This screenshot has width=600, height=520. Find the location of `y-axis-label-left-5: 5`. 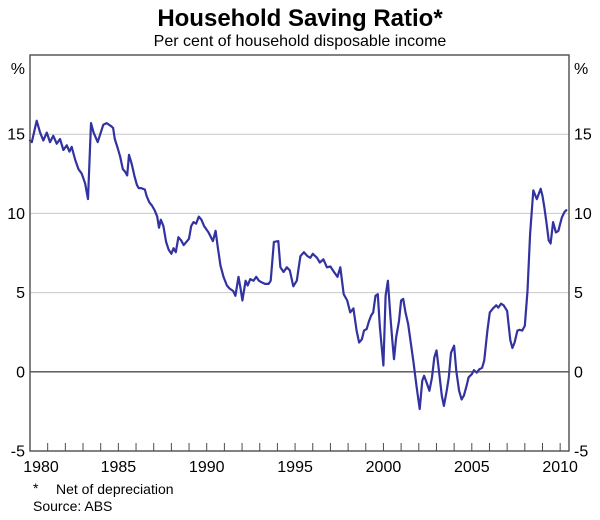

y-axis-label-left-5: 5 is located at coordinates (20, 293).